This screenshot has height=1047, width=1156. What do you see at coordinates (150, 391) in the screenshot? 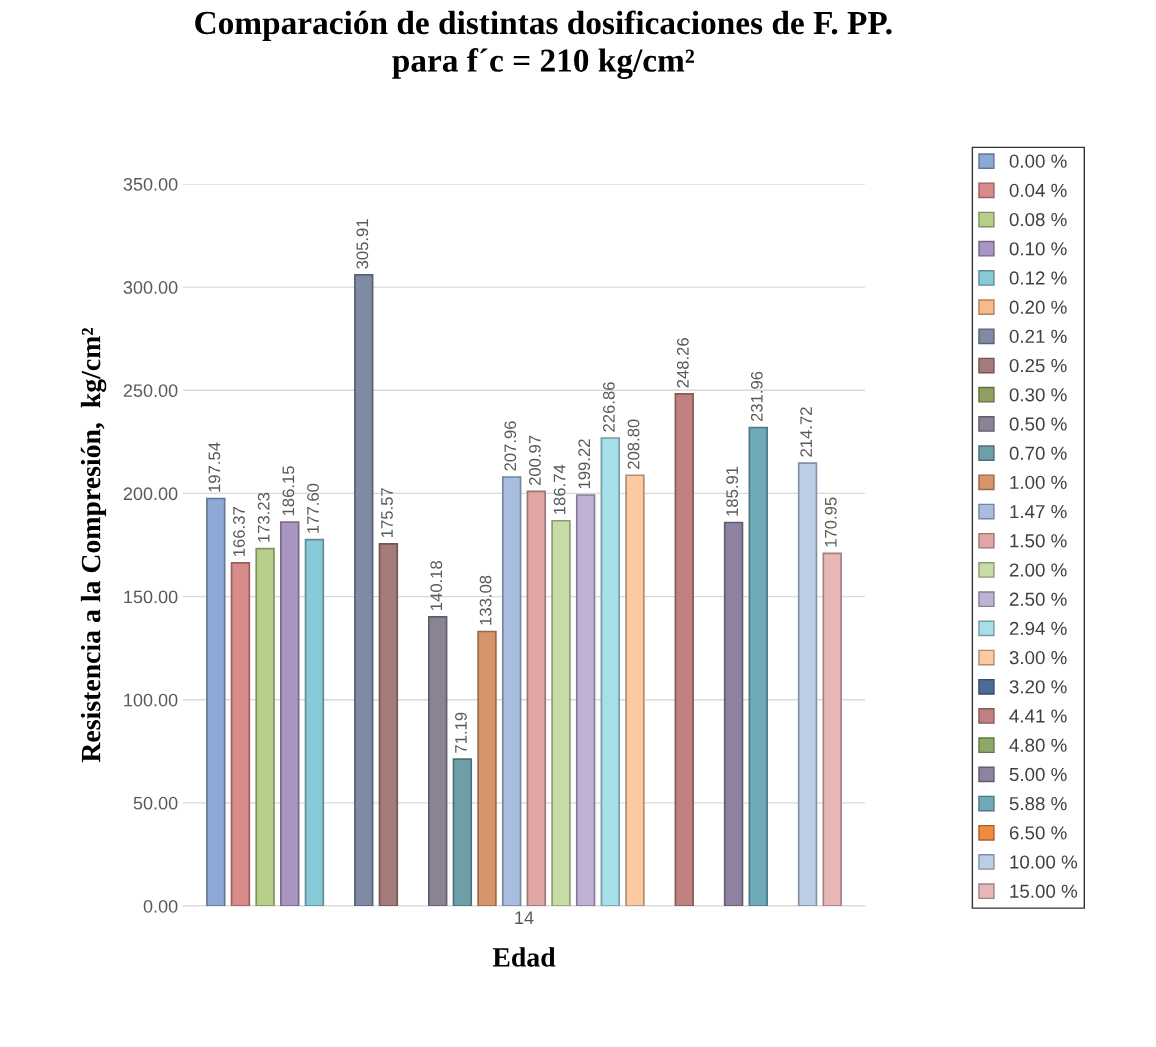
I see `y-tick-label: 250.00` at bounding box center [150, 391].